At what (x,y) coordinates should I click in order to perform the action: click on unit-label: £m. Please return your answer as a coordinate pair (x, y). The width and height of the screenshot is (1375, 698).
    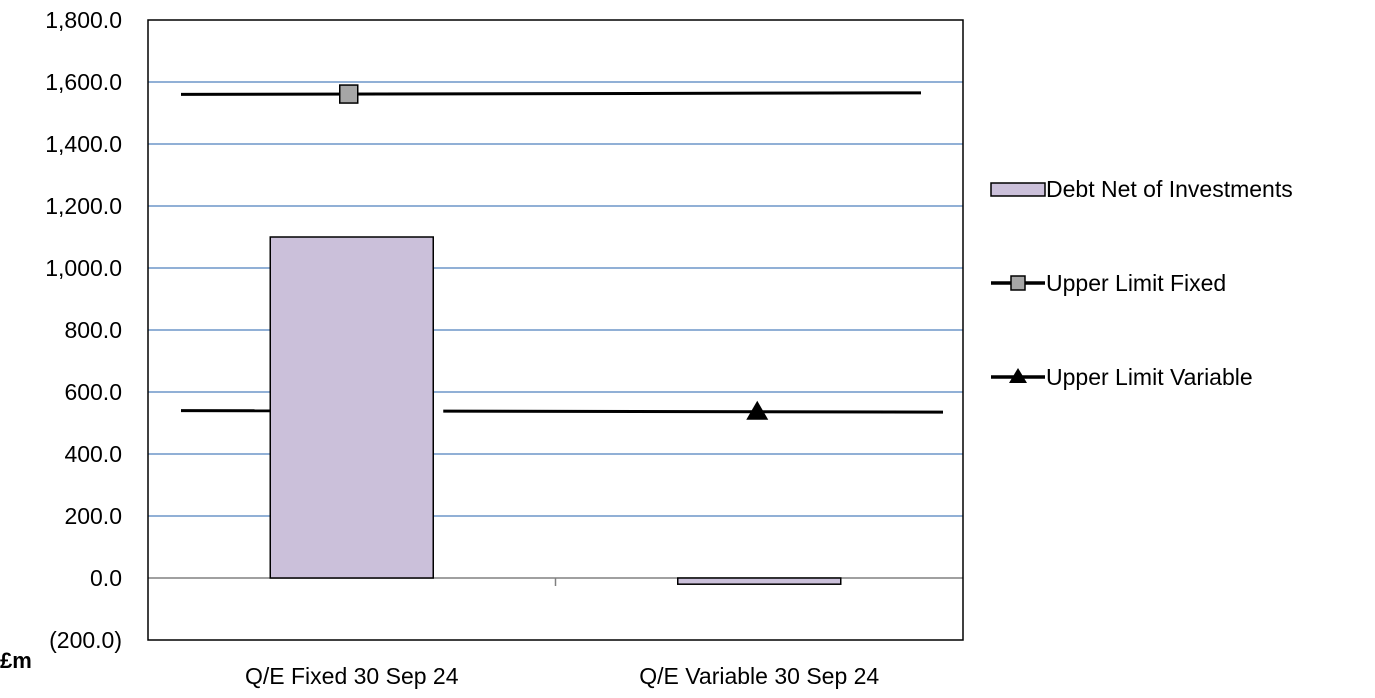
    Looking at the image, I should click on (16, 660).